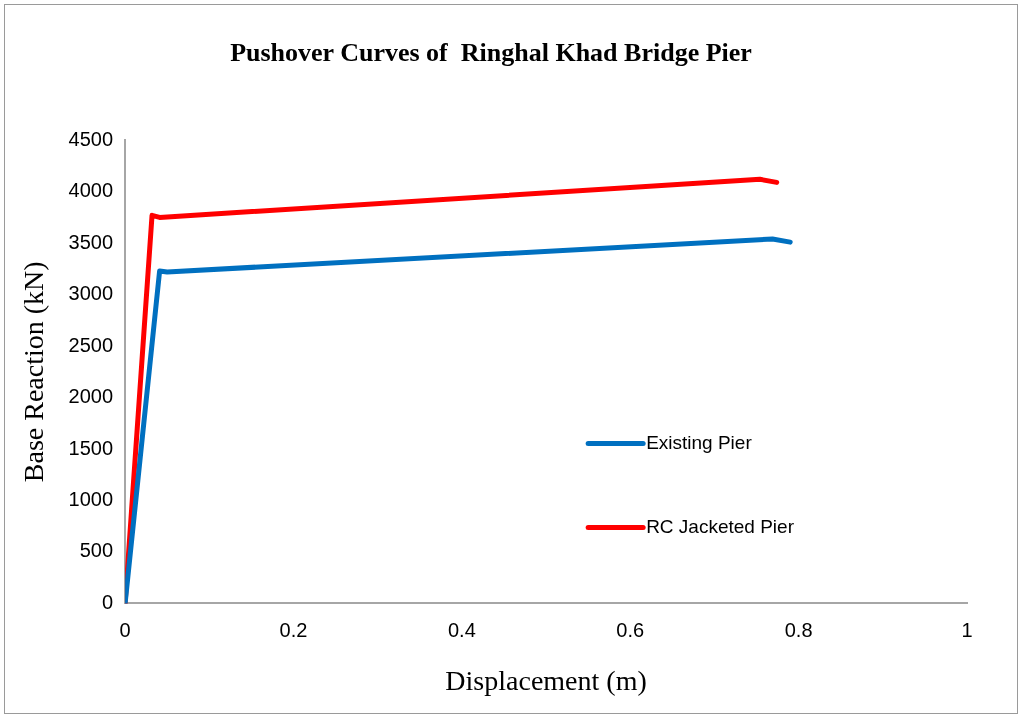 This screenshot has width=1021, height=716. Describe the element at coordinates (461, 629) in the screenshot. I see `x-tick-label: 0.4` at that location.